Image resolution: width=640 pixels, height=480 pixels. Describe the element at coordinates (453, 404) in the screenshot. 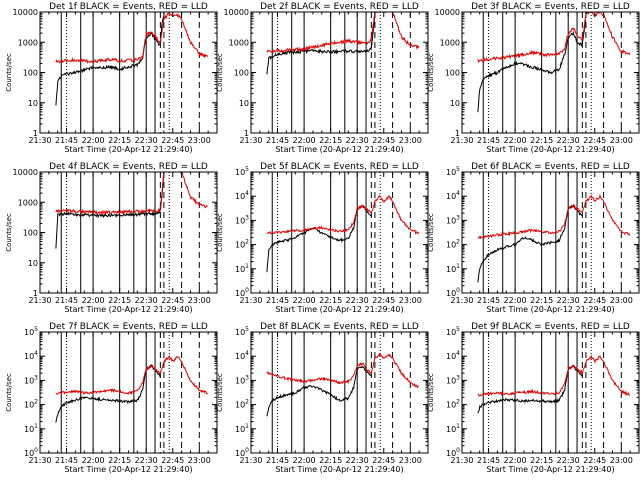

I see `y-tick-label: 10²` at that location.